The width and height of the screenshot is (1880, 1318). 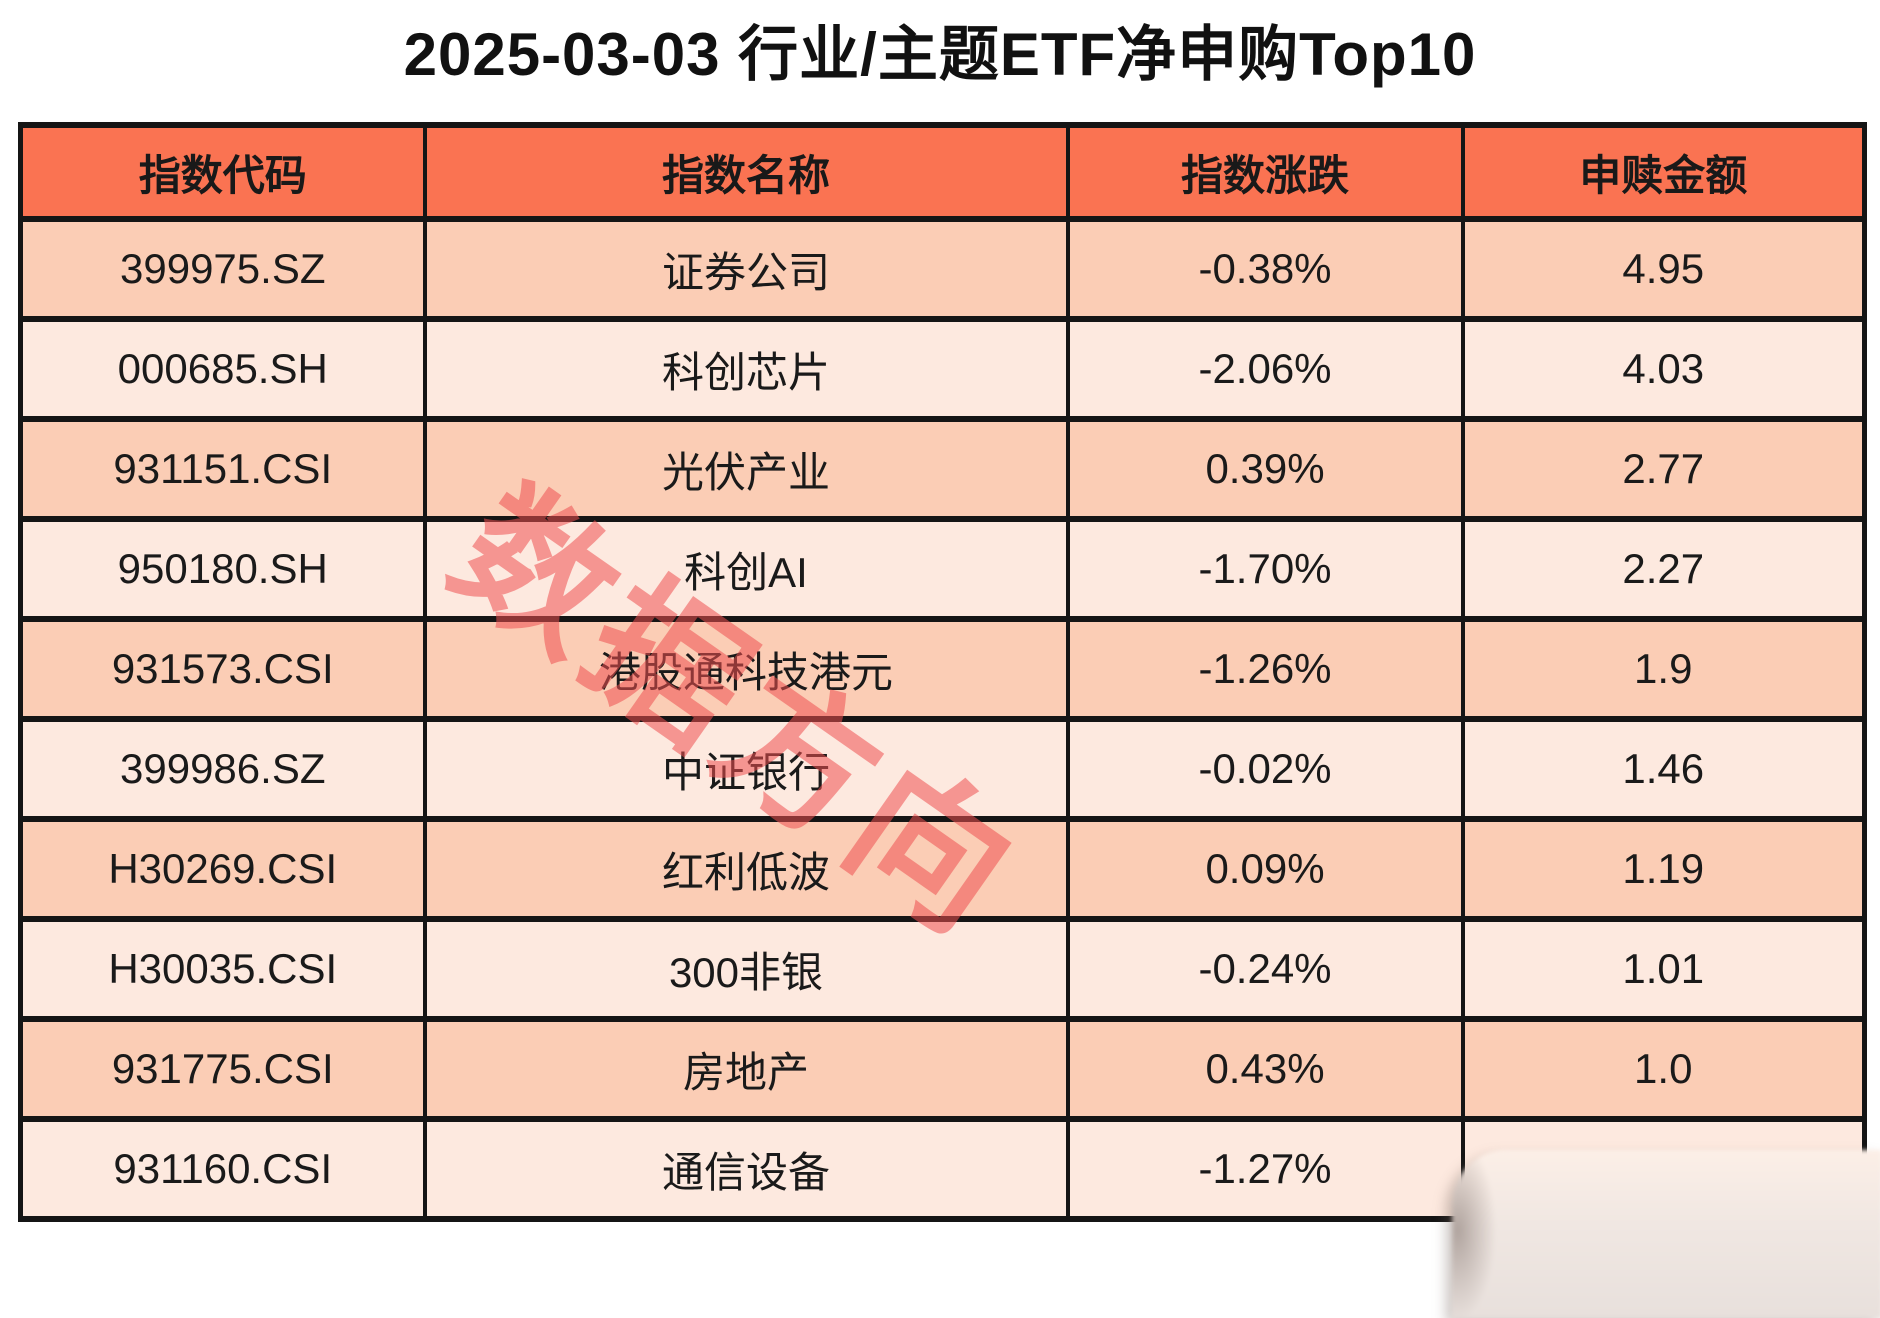 What do you see at coordinates (222, 1169) in the screenshot?
I see `cell-index-code: 931160.CSI` at bounding box center [222, 1169].